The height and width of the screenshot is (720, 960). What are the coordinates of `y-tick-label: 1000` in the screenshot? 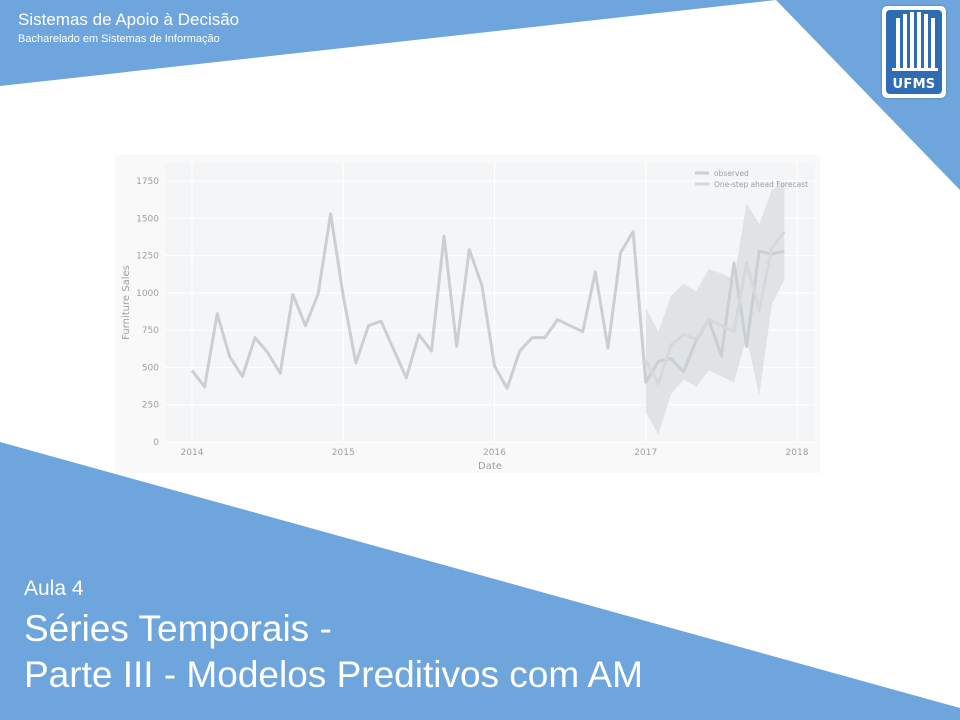 It's located at (147, 294).